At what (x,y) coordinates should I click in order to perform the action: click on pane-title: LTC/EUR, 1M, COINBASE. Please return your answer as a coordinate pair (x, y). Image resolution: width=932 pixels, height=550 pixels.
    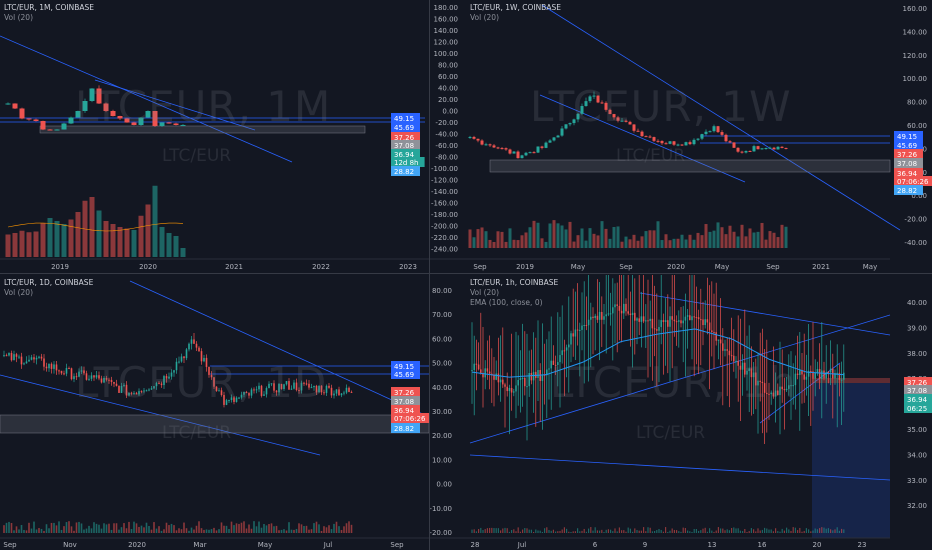
    Looking at the image, I should click on (49, 7).